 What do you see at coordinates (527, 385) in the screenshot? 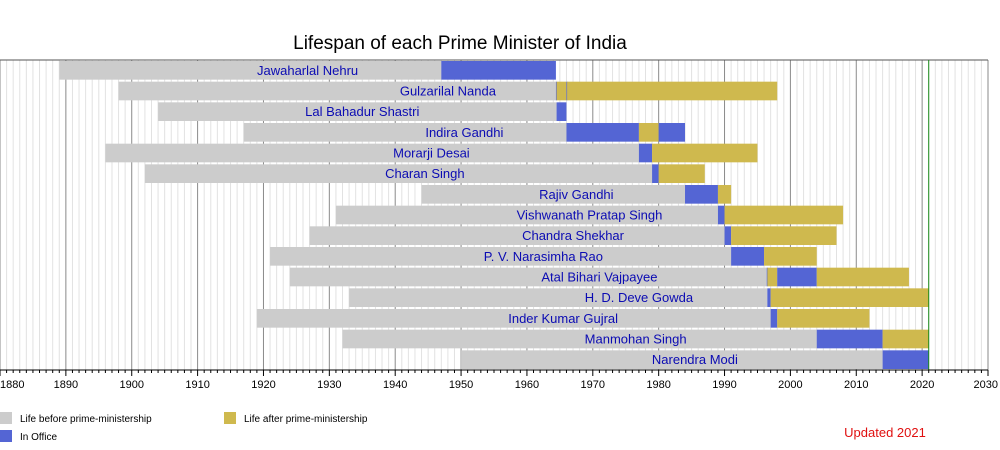
I see `x-tick-label: 1960` at bounding box center [527, 385].